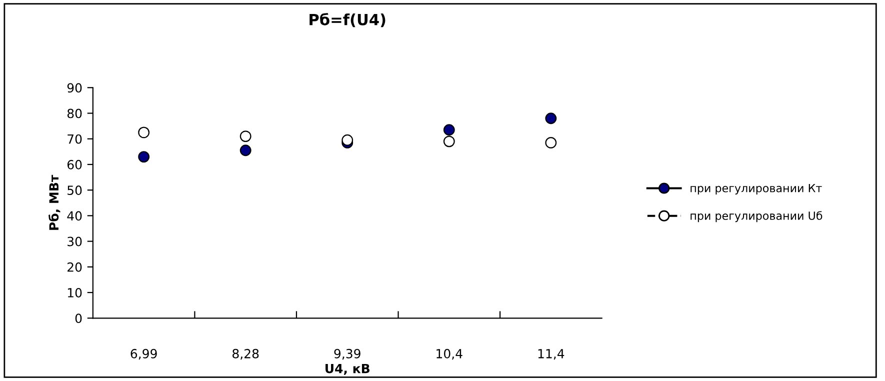 The image size is (885, 381). What do you see at coordinates (78, 319) in the screenshot?
I see `y-tick-label: 0` at bounding box center [78, 319].